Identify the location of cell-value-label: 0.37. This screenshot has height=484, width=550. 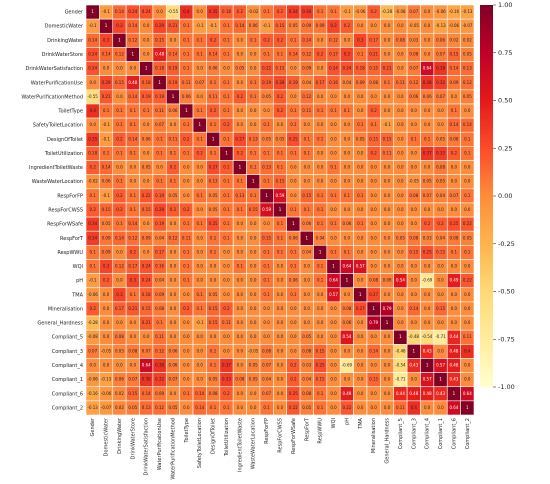
(226, 365).